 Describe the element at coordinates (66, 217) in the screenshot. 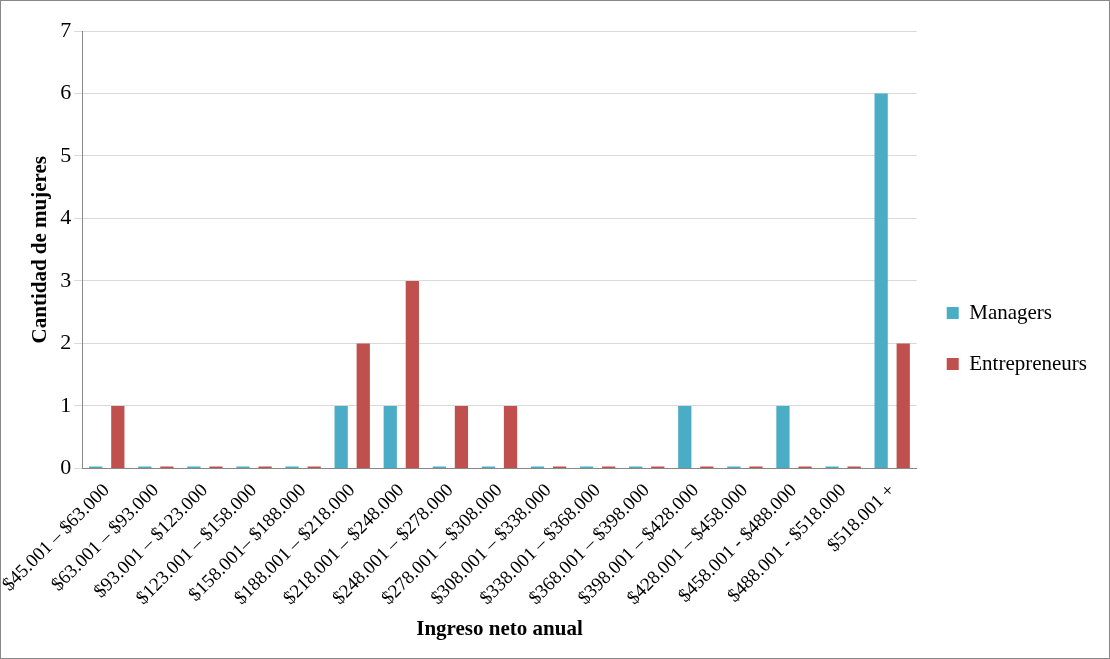

I see `y-tick-label: 4` at that location.